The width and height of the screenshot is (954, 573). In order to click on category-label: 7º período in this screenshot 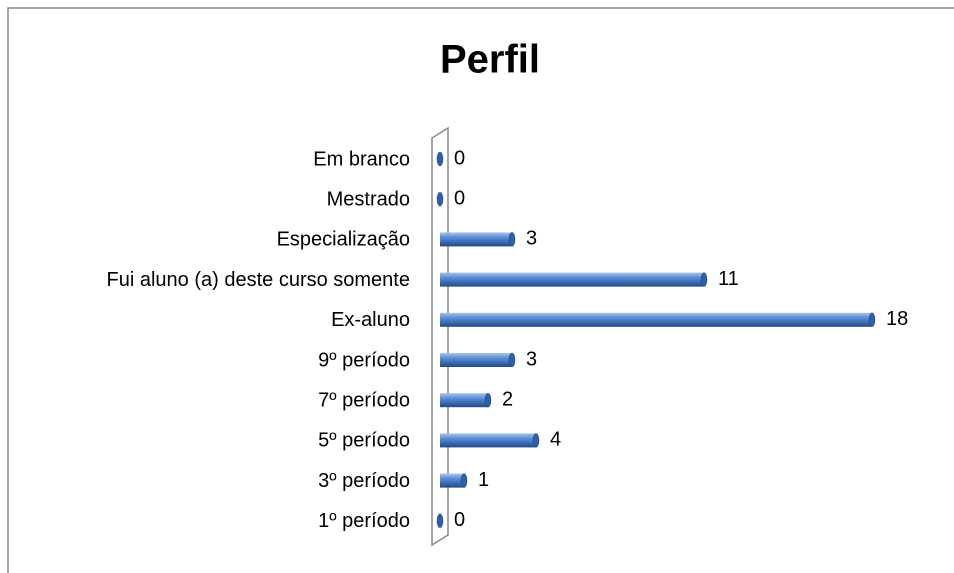, I will do `click(364, 400)`.